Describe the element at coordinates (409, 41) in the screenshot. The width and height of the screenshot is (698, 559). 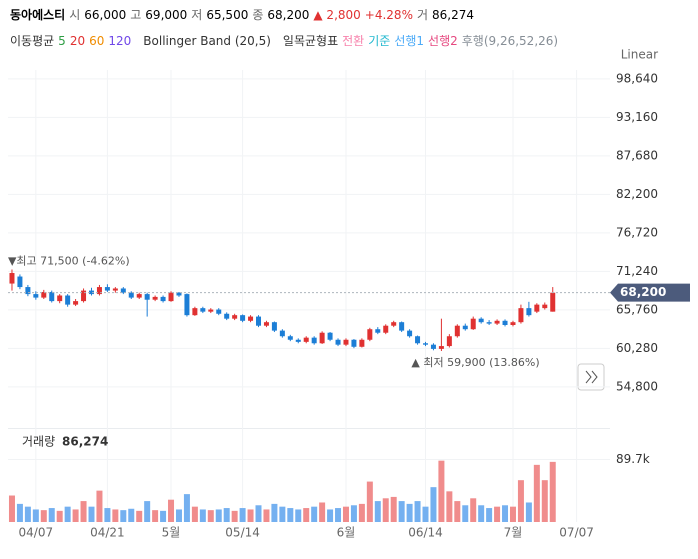
I see `legend: 선행1` at that location.